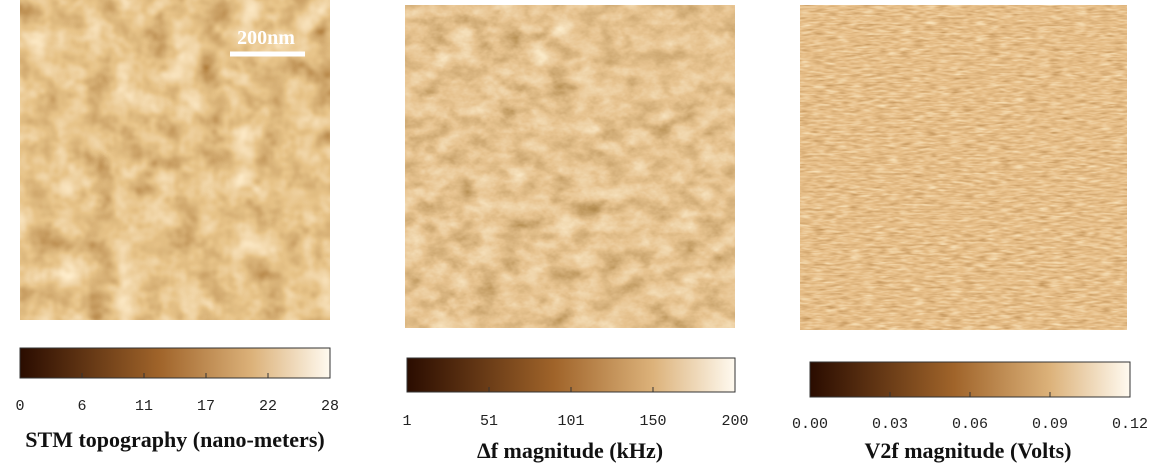  I want to click on tick-label: 0.09, so click(1050, 424).